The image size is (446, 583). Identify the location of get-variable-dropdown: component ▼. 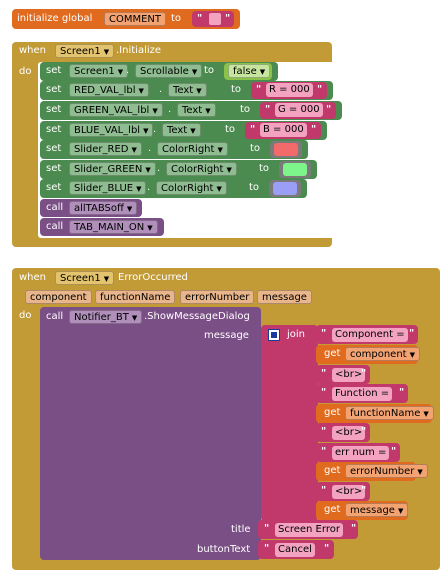
(382, 354).